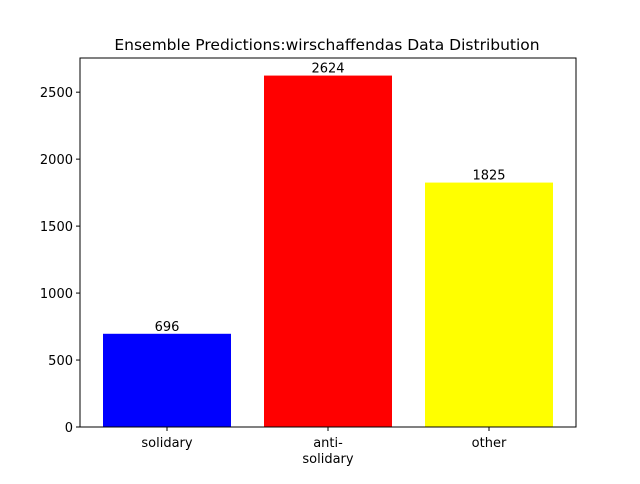 This screenshot has width=640, height=484. I want to click on y-tick-label-2: 1000, so click(56, 294).